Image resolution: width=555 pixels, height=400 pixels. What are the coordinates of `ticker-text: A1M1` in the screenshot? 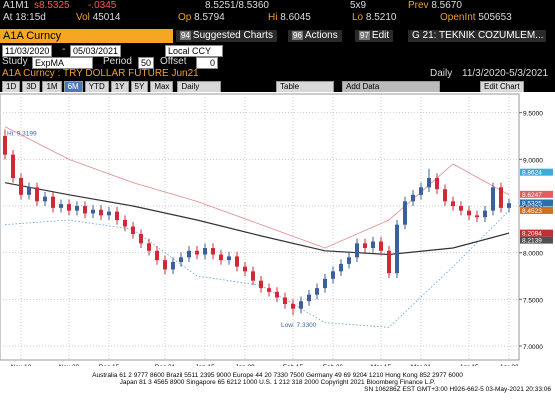 It's located at (16, 5).